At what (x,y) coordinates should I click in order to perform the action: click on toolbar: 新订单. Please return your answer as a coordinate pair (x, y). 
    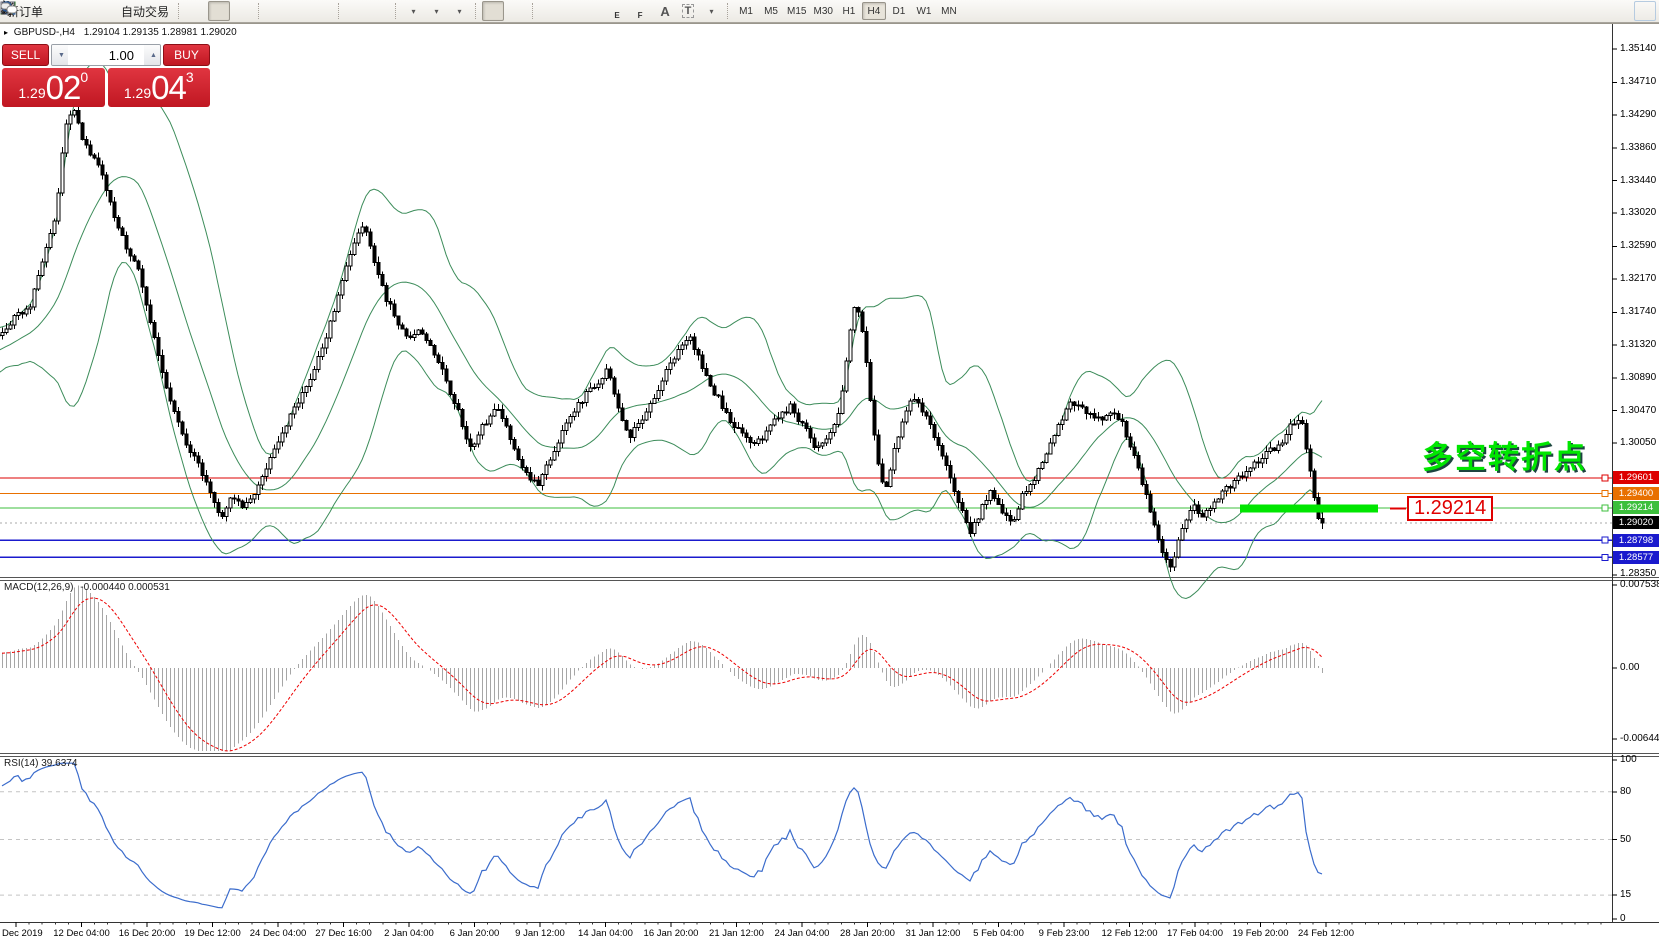
    Looking at the image, I should click on (829, 11).